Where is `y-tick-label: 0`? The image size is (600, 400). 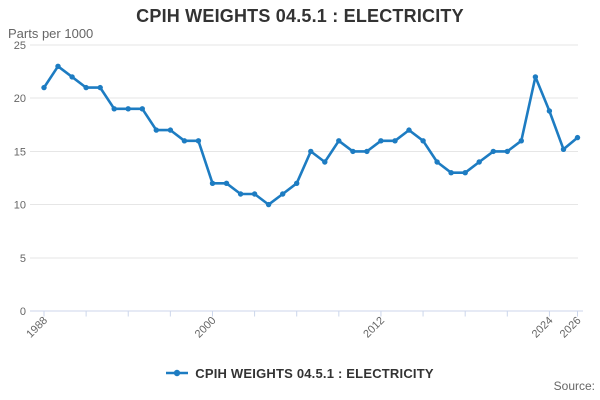
y-tick-label: 0 is located at coordinates (23, 312).